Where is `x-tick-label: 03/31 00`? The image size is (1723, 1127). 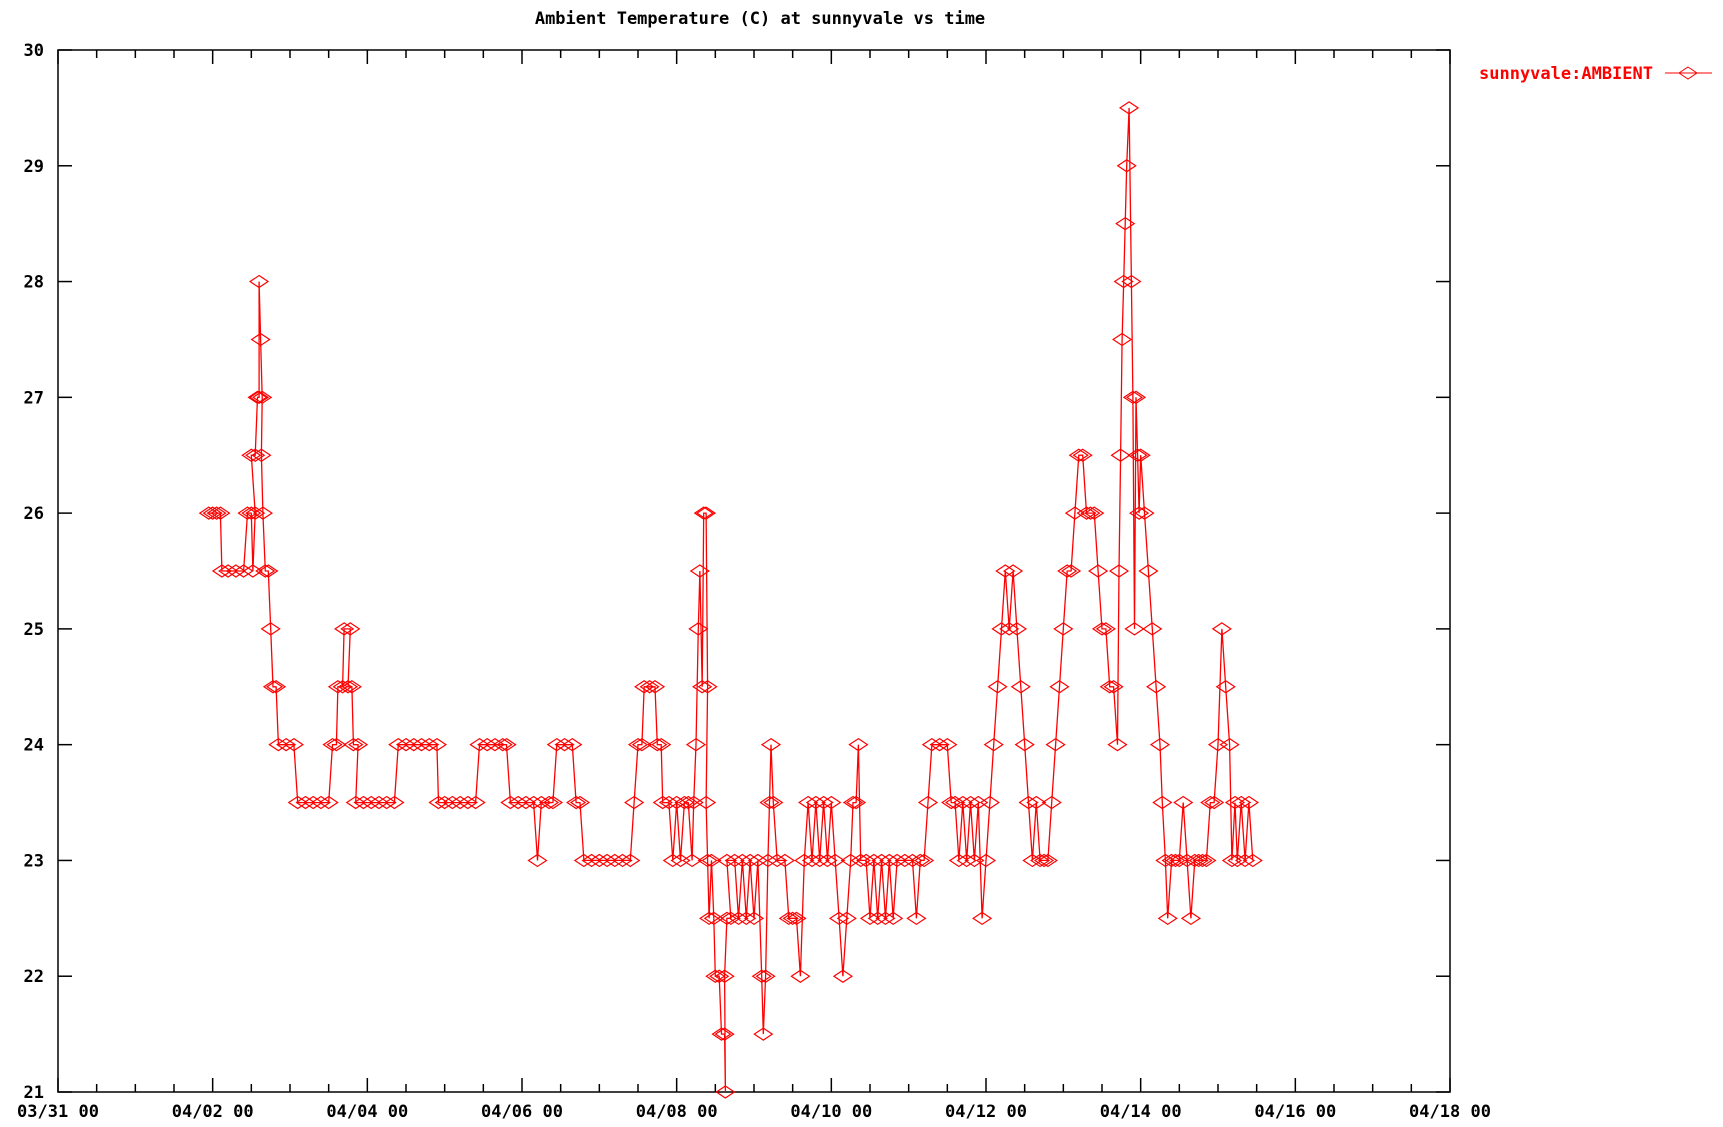
x-tick-label: 03/31 00 is located at coordinates (58, 1112).